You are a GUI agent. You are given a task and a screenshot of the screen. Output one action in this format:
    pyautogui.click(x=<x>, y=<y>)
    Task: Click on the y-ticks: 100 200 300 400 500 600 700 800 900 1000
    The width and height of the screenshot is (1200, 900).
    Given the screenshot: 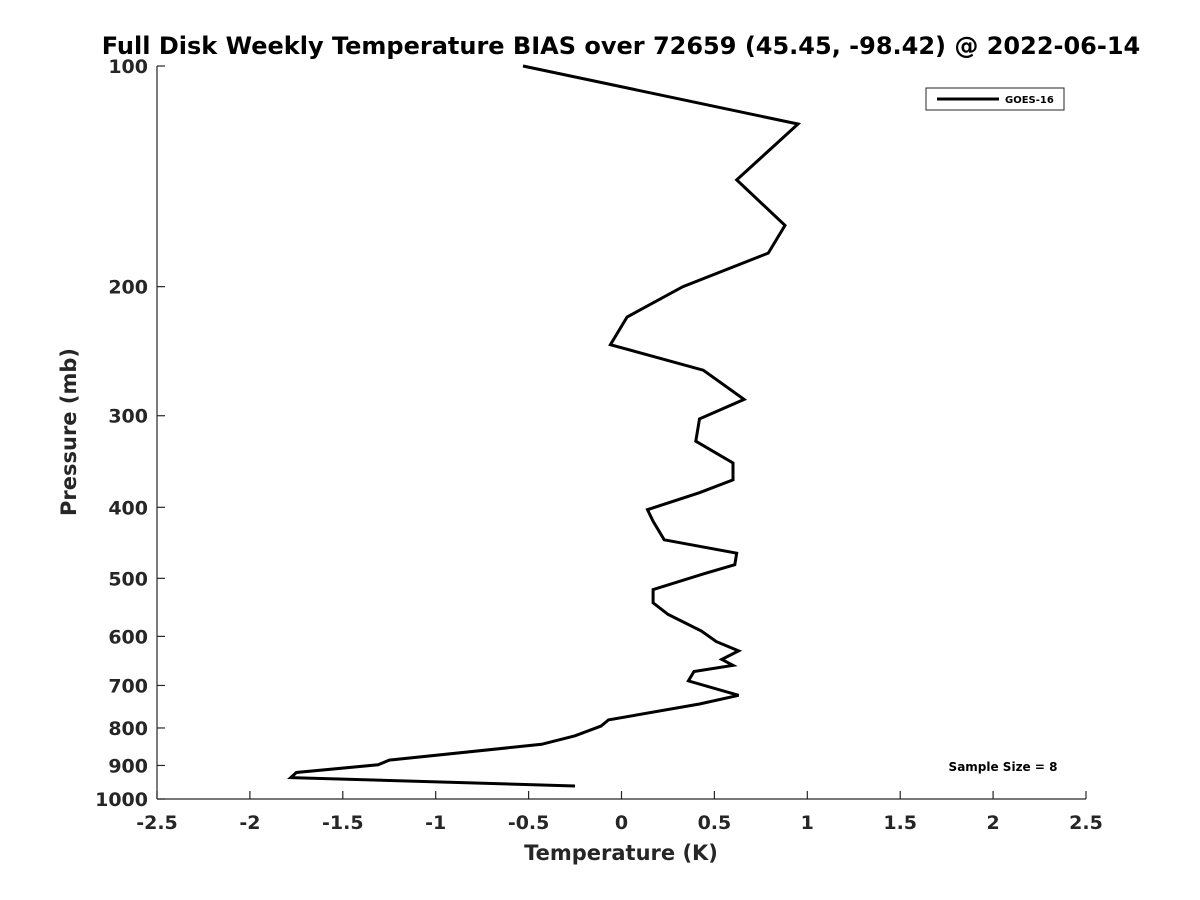 What is the action you would take?
    pyautogui.click(x=130, y=433)
    